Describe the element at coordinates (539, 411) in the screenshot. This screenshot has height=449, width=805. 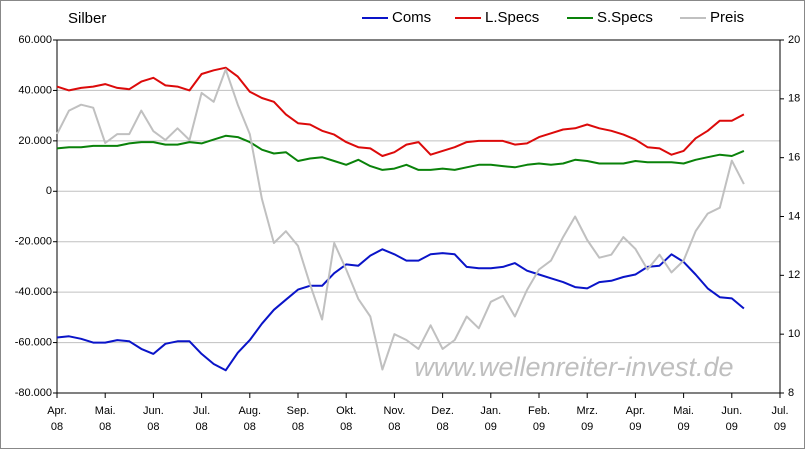
I see `x-tick-label: Feb.` at that location.